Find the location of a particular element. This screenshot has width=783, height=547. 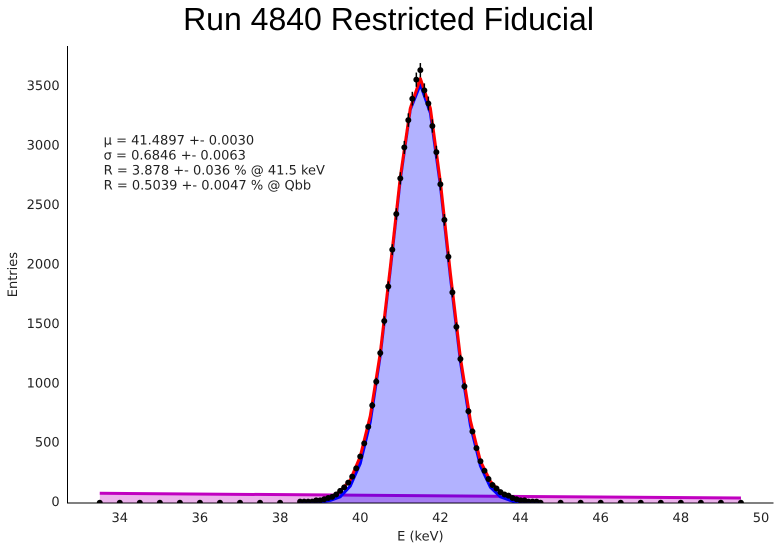

annotation: R = 3.878 +- 0.036 % @ 41.5 keV is located at coordinates (215, 170).